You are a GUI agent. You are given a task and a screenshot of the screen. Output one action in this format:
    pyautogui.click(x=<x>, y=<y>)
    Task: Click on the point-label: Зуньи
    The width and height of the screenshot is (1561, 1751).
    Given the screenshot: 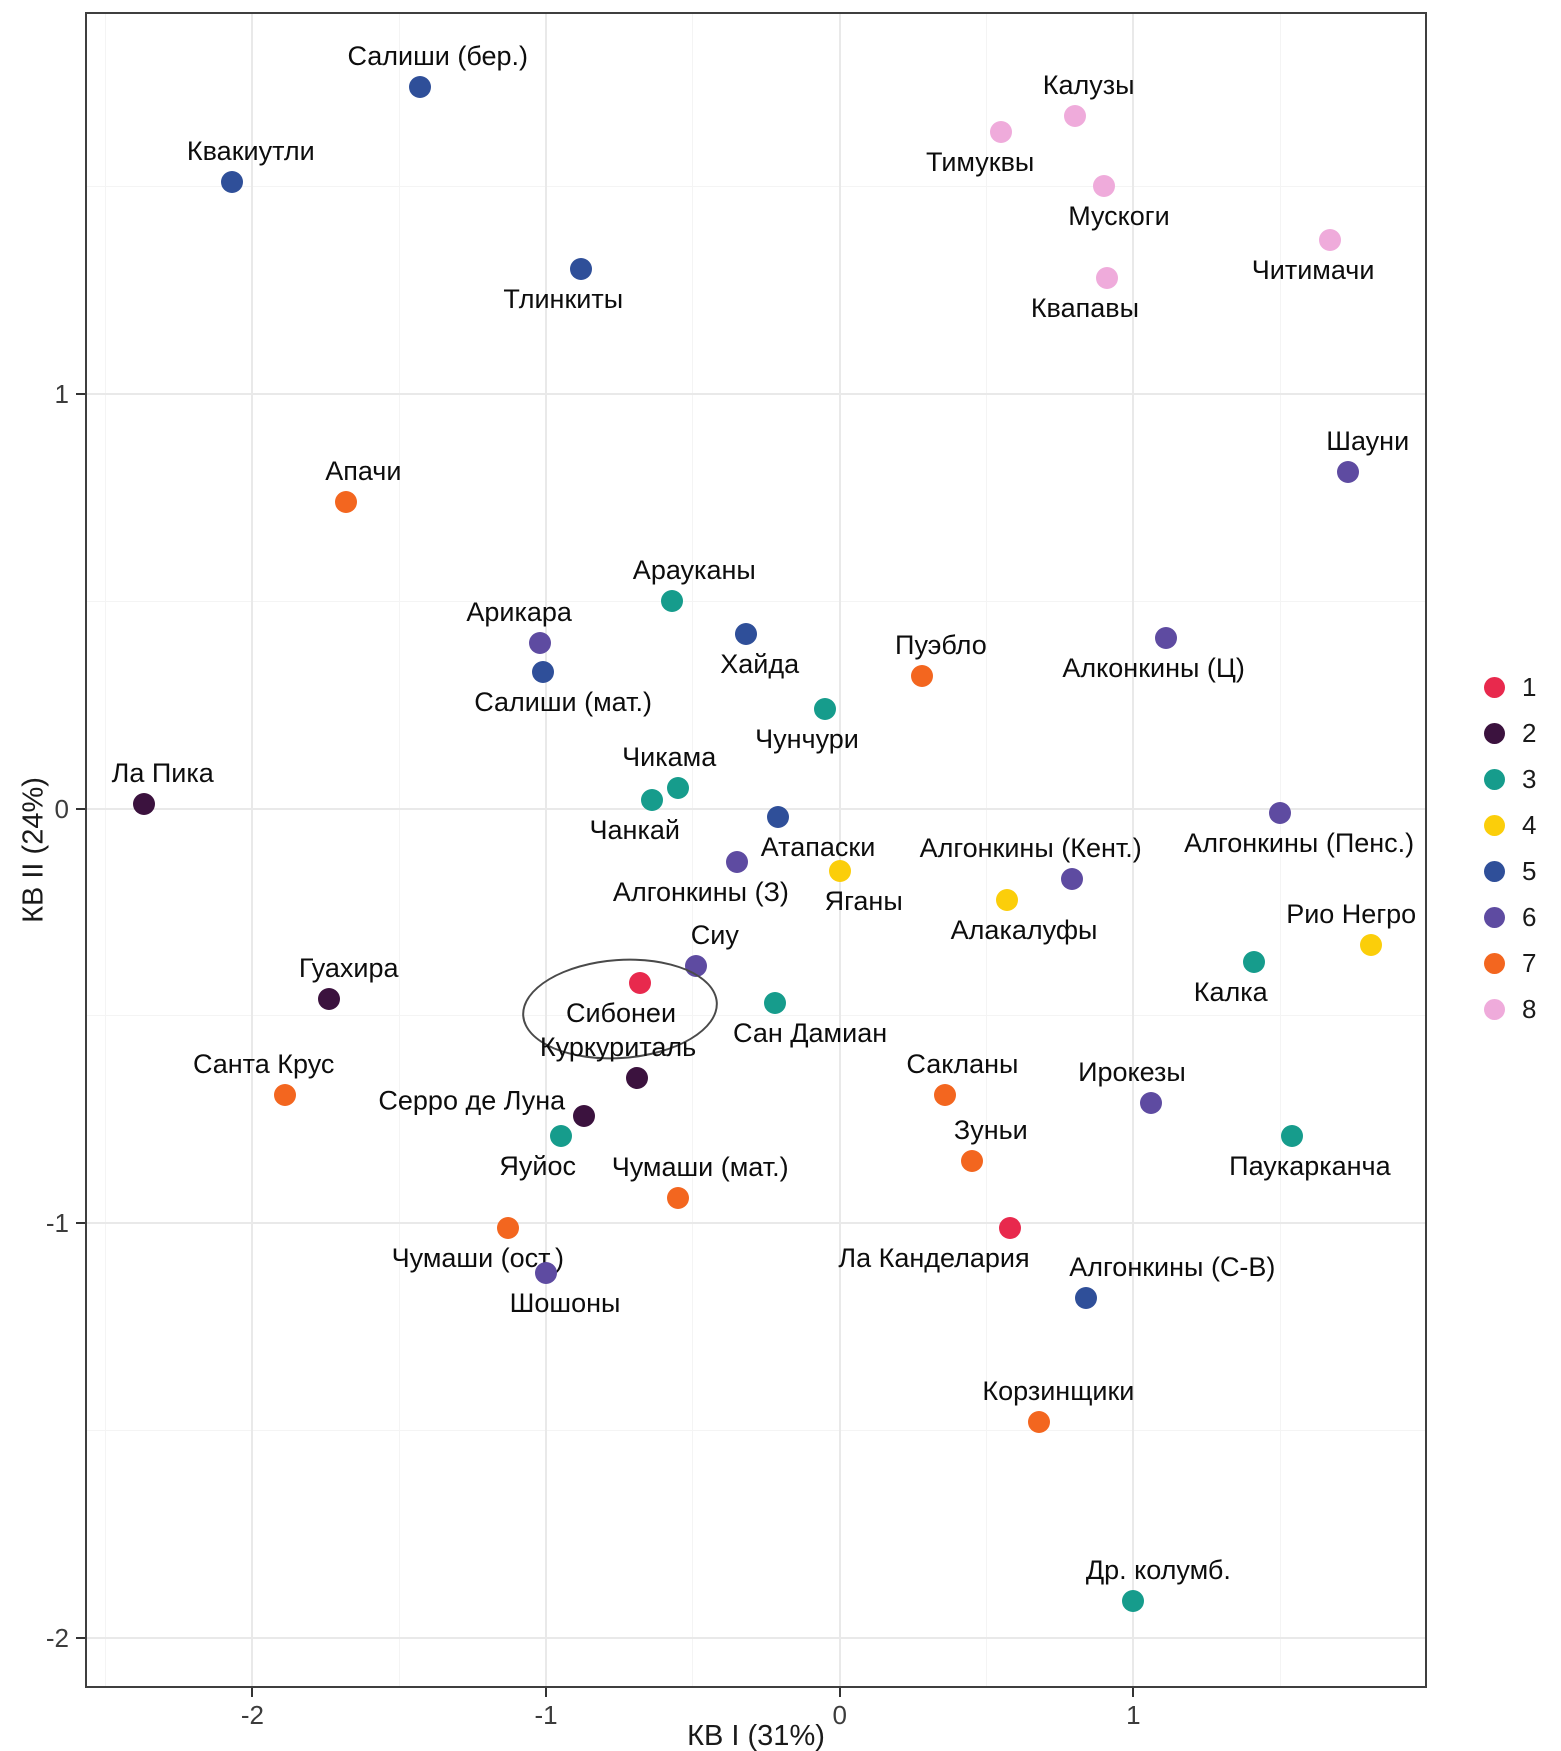 What is the action you would take?
    pyautogui.click(x=990, y=1130)
    